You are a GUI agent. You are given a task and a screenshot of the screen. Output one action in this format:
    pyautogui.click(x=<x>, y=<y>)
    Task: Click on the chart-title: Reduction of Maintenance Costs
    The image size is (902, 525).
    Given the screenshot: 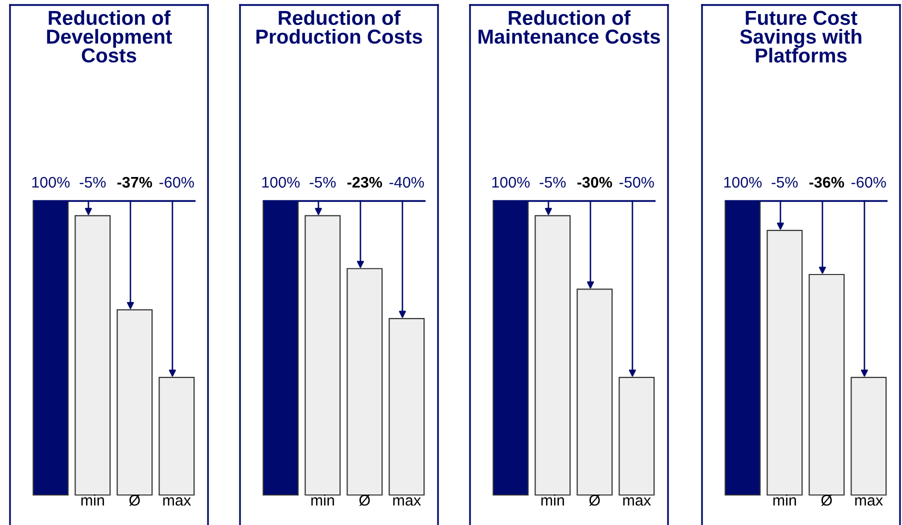 What is the action you would take?
    pyautogui.click(x=569, y=27)
    